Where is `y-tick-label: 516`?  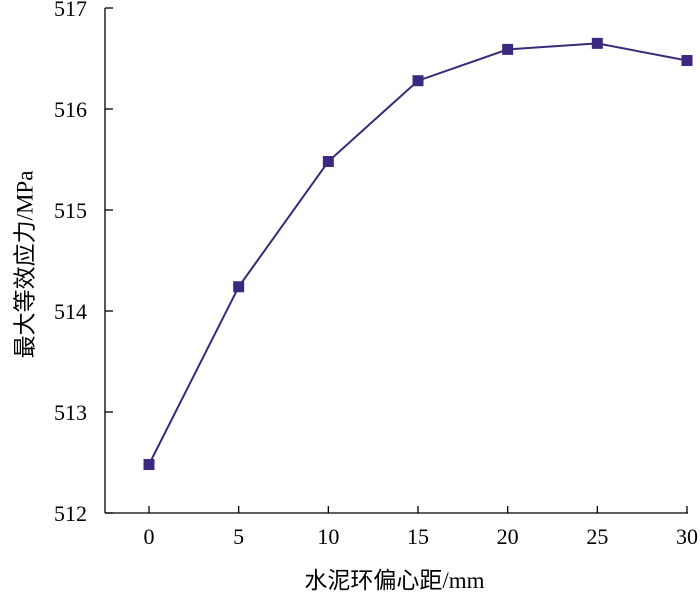
y-tick-label: 516 is located at coordinates (70, 109).